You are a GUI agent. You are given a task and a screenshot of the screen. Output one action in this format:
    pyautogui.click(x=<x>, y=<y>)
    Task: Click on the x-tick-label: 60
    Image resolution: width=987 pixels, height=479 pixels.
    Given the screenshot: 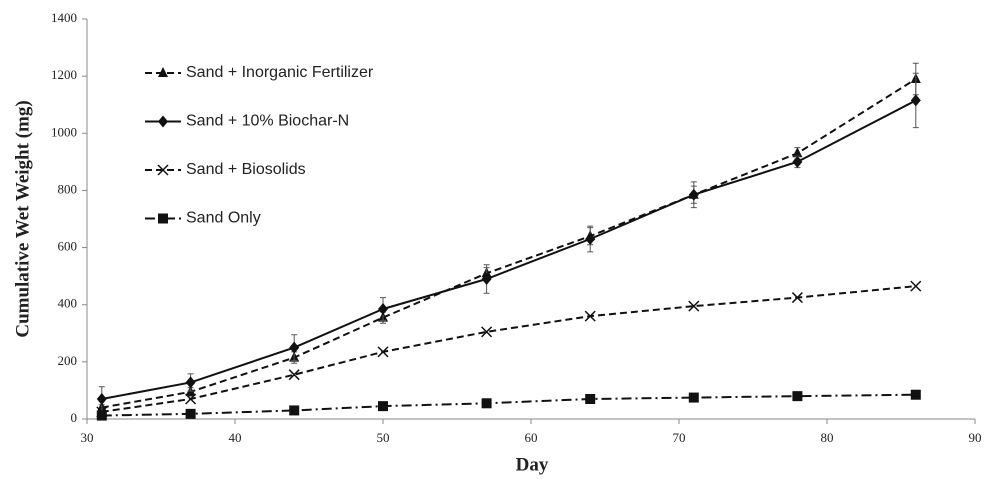 What is the action you would take?
    pyautogui.click(x=531, y=437)
    